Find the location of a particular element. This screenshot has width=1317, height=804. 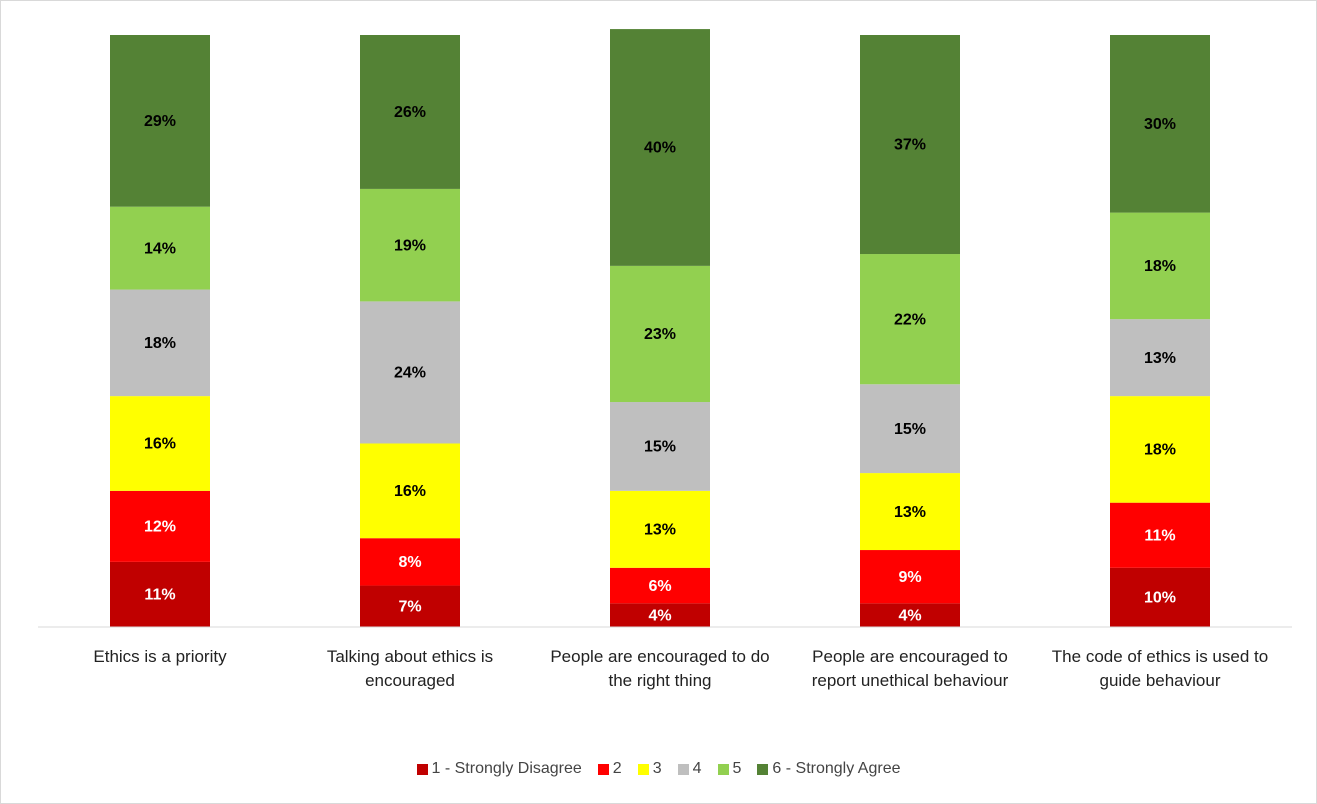

x-tick-label: Talking about ethics is encouraged is located at coordinates (410, 668).